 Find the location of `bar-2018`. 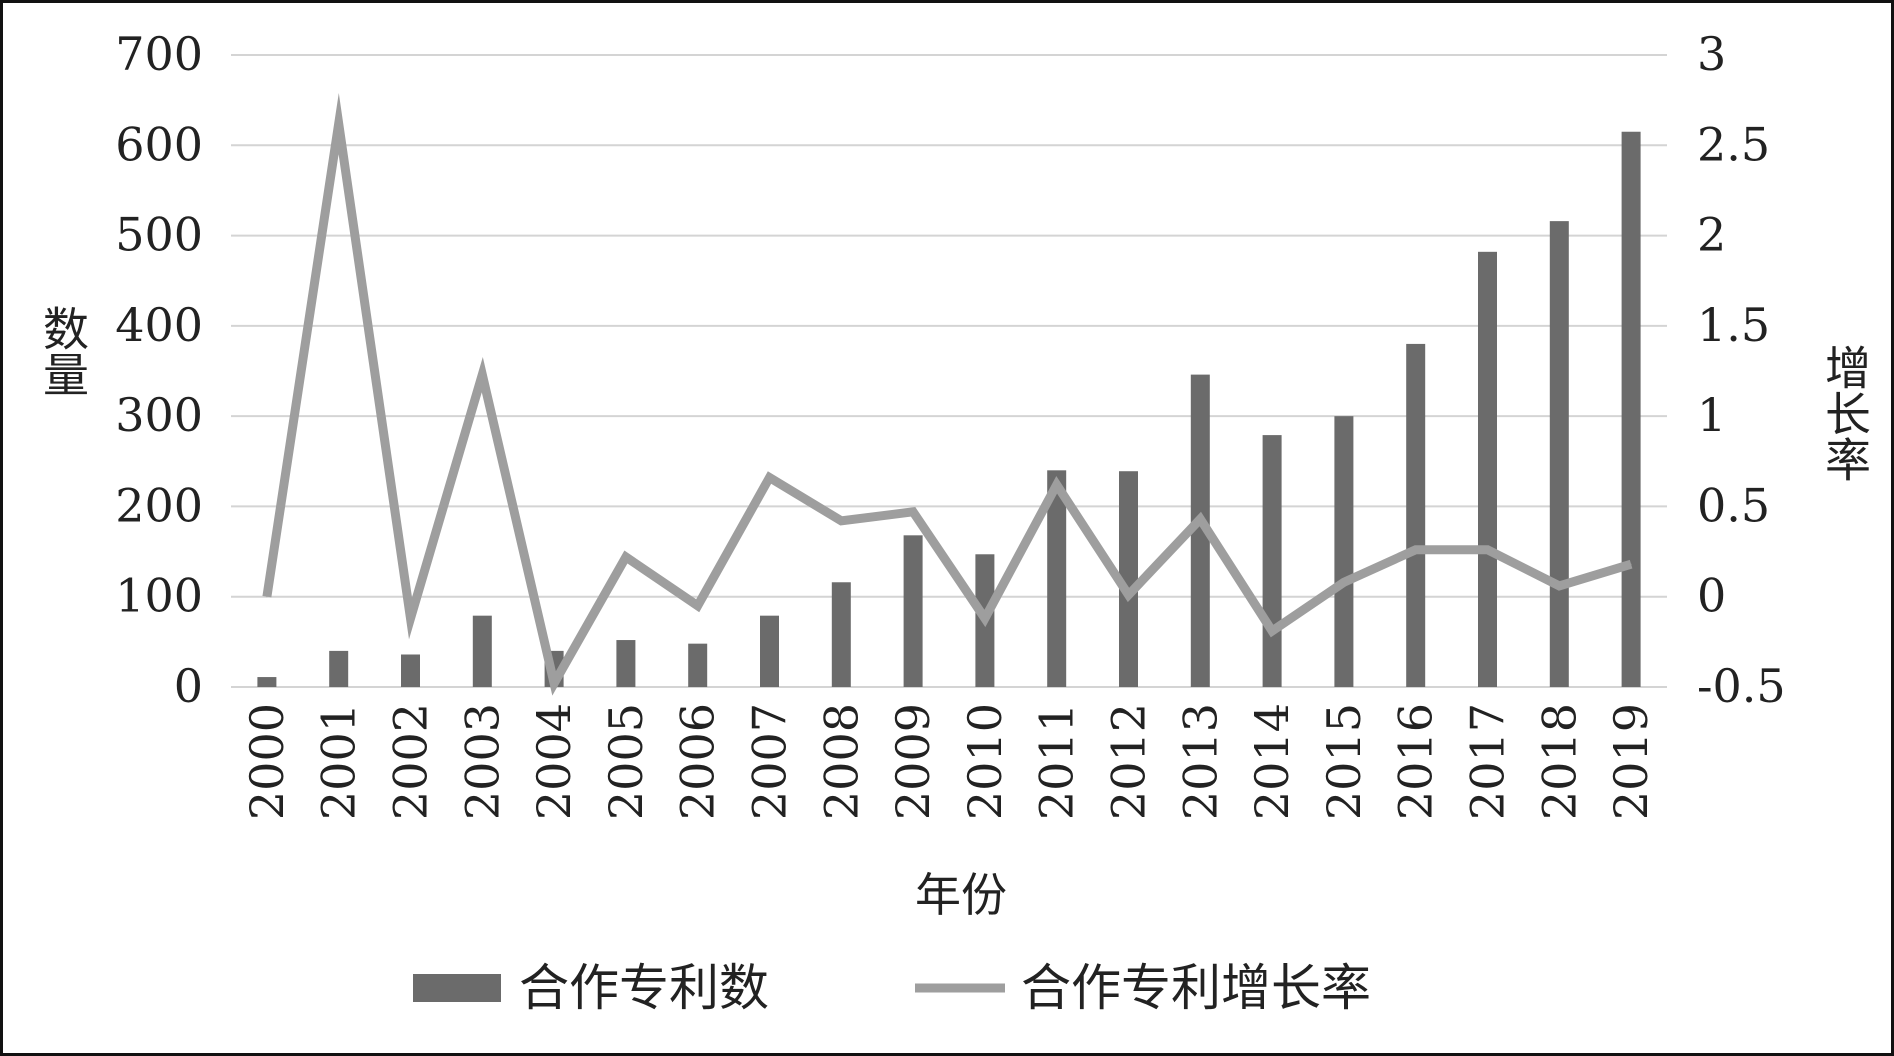

bar-2018 is located at coordinates (1559, 454).